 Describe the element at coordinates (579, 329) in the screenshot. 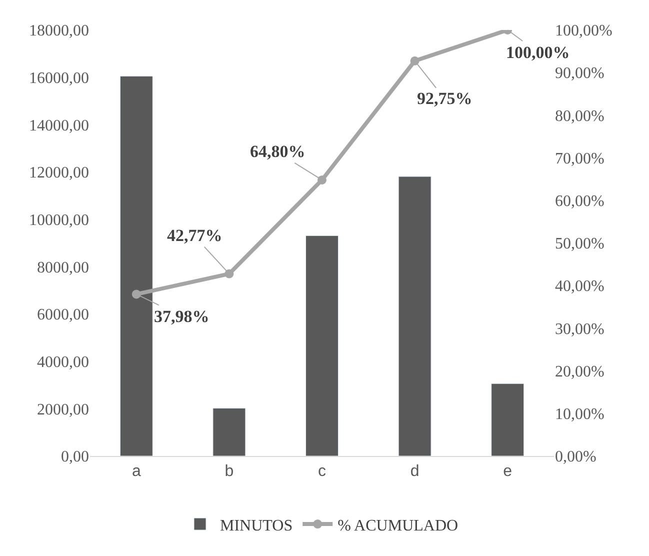

I see `y2-tick-label: 30,00%` at that location.